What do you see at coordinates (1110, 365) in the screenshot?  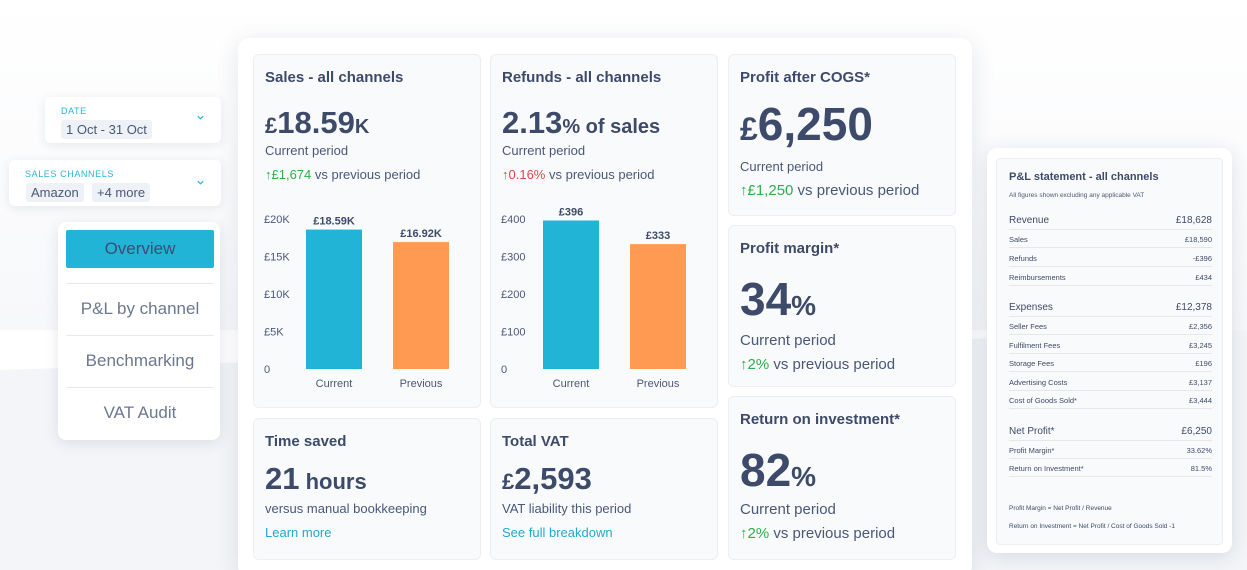 I see `pl-row: Storage Fees £196` at bounding box center [1110, 365].